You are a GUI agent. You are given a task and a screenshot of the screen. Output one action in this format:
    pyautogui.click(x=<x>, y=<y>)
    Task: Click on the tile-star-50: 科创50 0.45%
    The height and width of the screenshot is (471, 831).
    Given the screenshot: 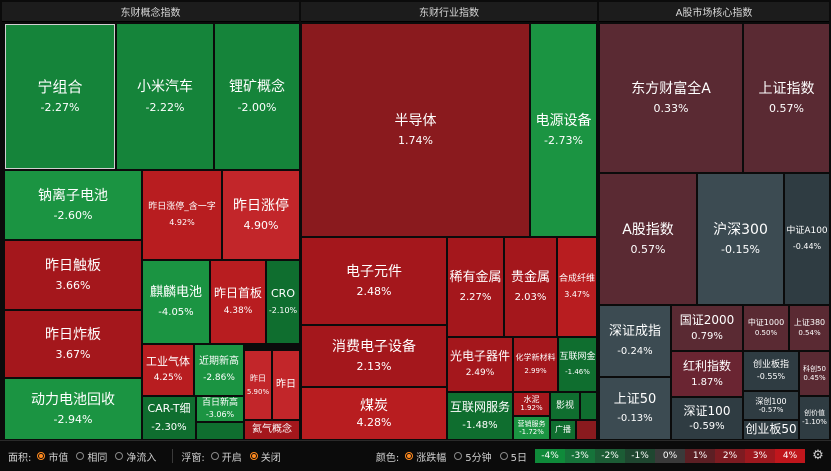 What is the action you would take?
    pyautogui.click(x=814, y=373)
    